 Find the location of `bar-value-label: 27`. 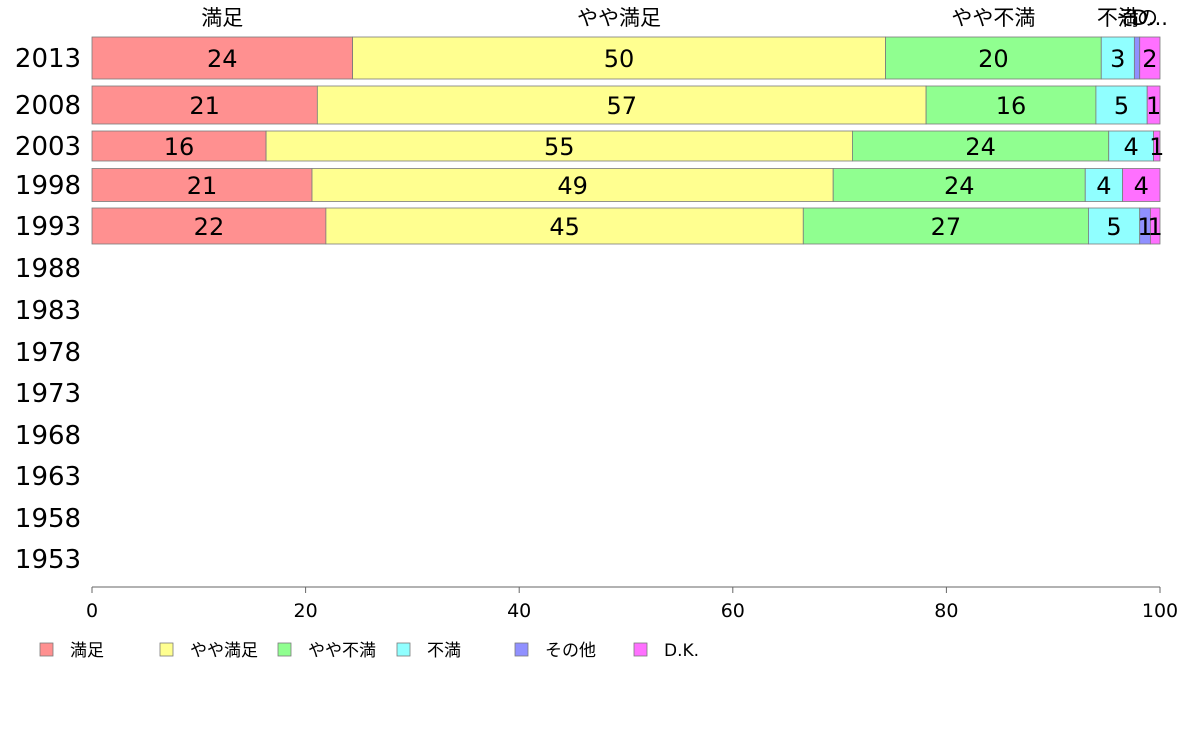

bar-value-label: 27 is located at coordinates (946, 227).